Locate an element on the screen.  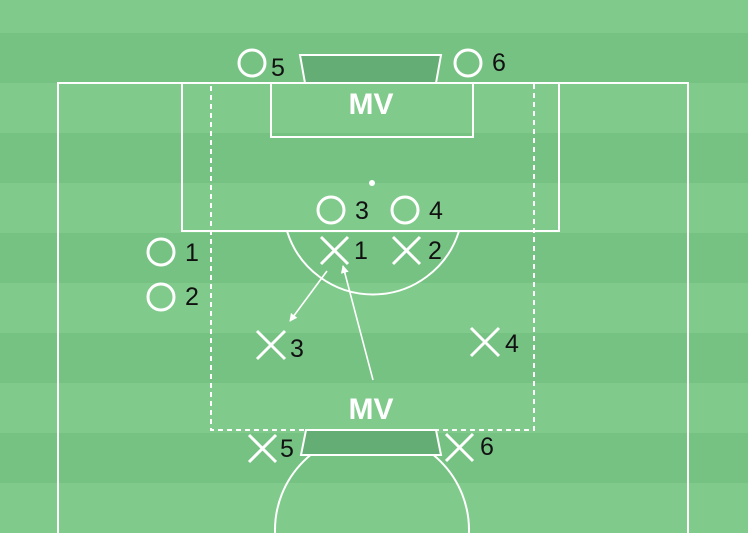
bottom-goalkeeper-label: MV is located at coordinates (371, 409).